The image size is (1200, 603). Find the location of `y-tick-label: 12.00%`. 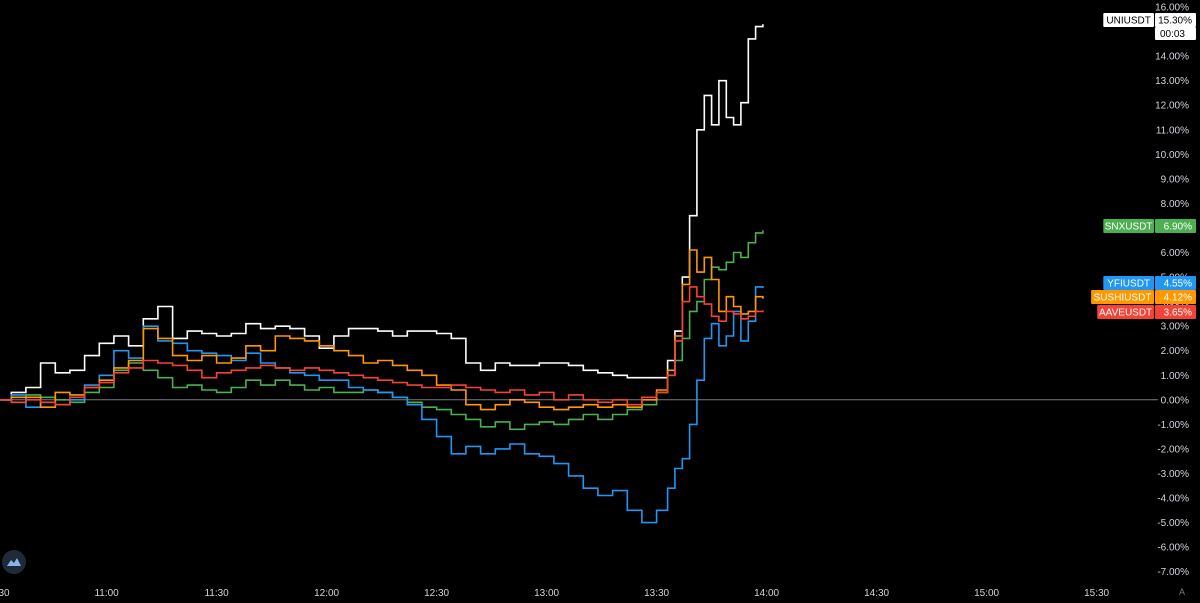

y-tick-label: 12.00% is located at coordinates (1172, 106).